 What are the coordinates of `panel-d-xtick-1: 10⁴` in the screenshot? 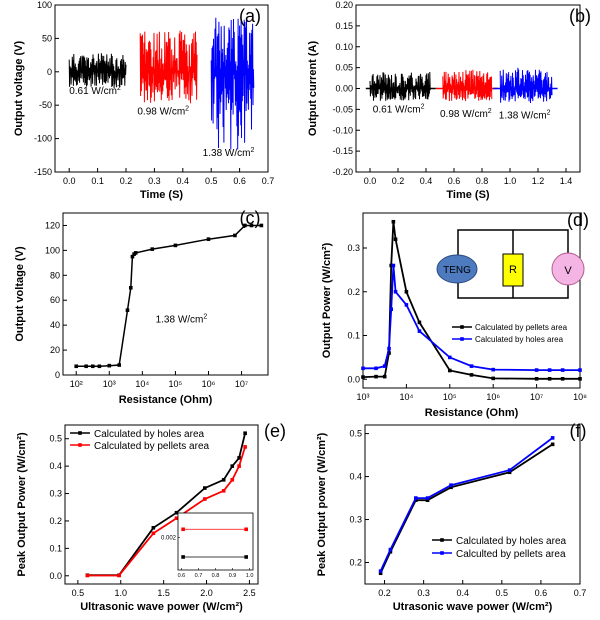 It's located at (406, 397).